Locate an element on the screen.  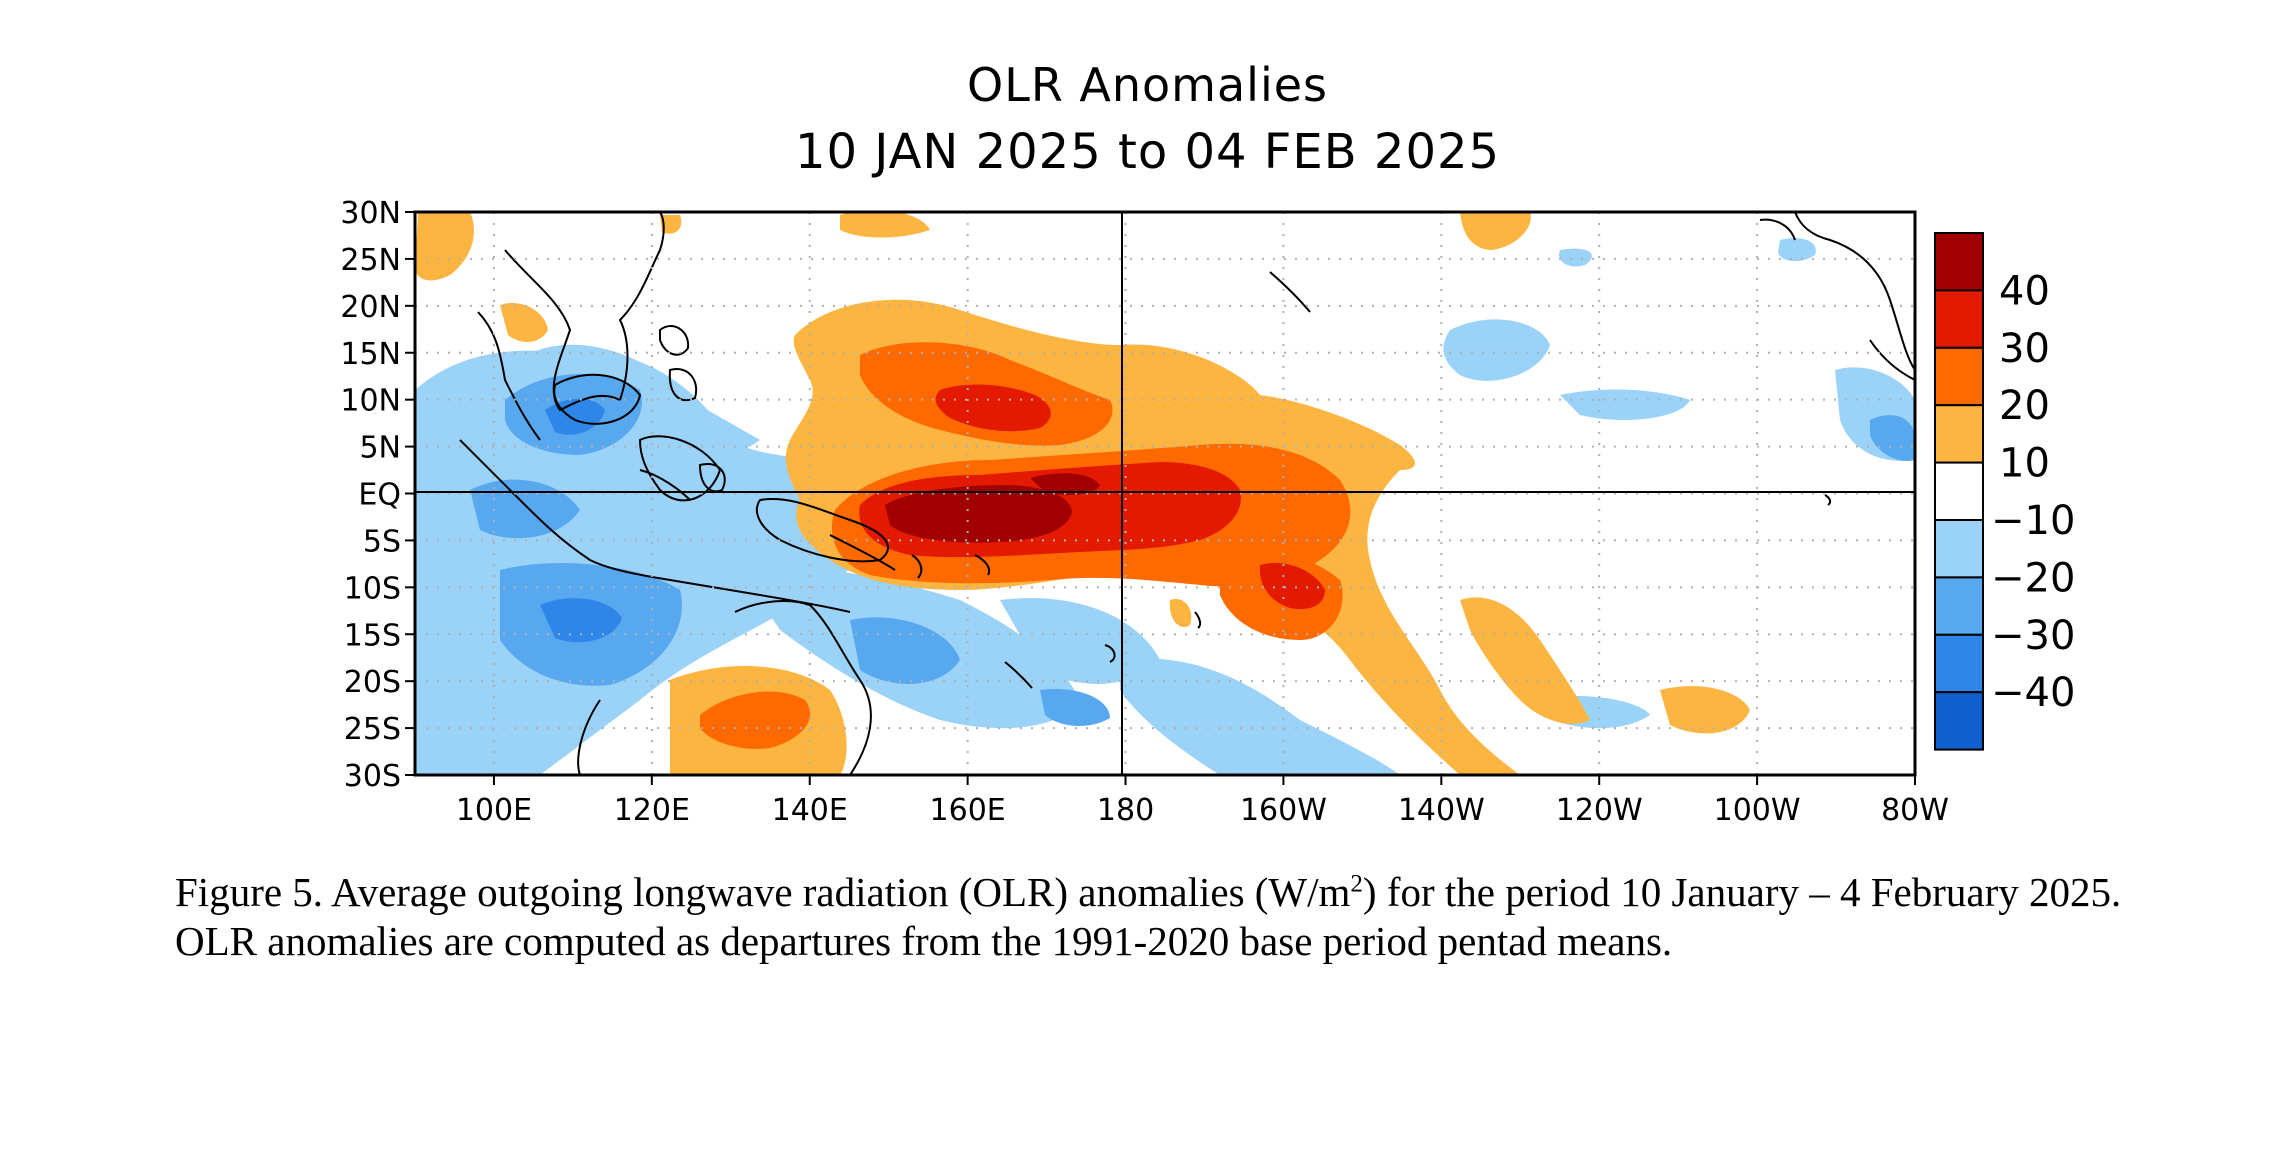
colorbar: 40 30 20 10 −10 −20 −30 −40 is located at coordinates (2004, 491).